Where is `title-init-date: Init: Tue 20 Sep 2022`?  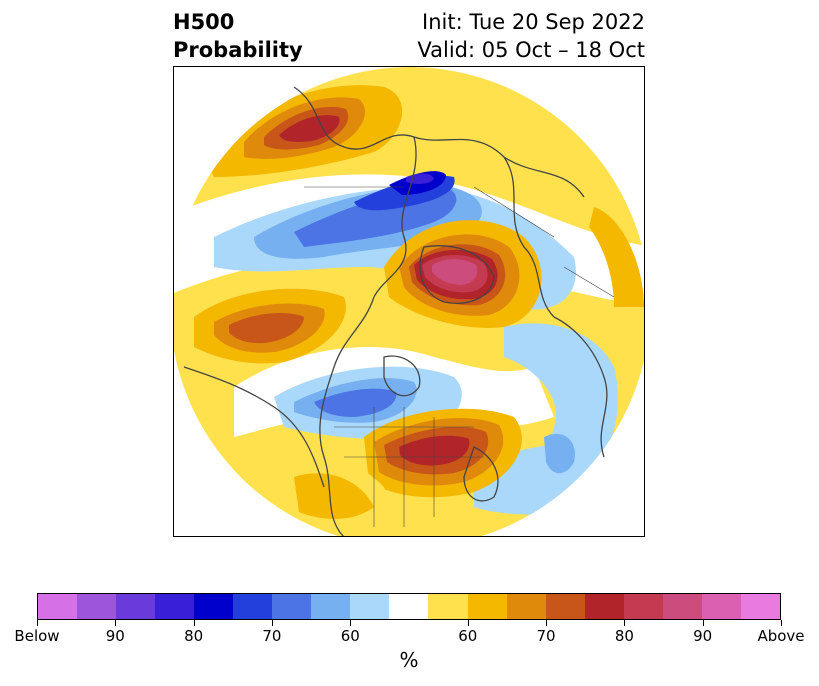
title-init-date: Init: Tue 20 Sep 2022 is located at coordinates (533, 22).